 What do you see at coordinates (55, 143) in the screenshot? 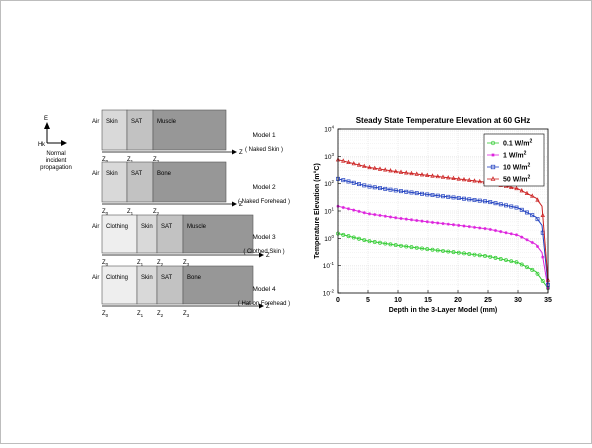
I see `propagation-legend: E H k Normal incident propagation` at bounding box center [55, 143].